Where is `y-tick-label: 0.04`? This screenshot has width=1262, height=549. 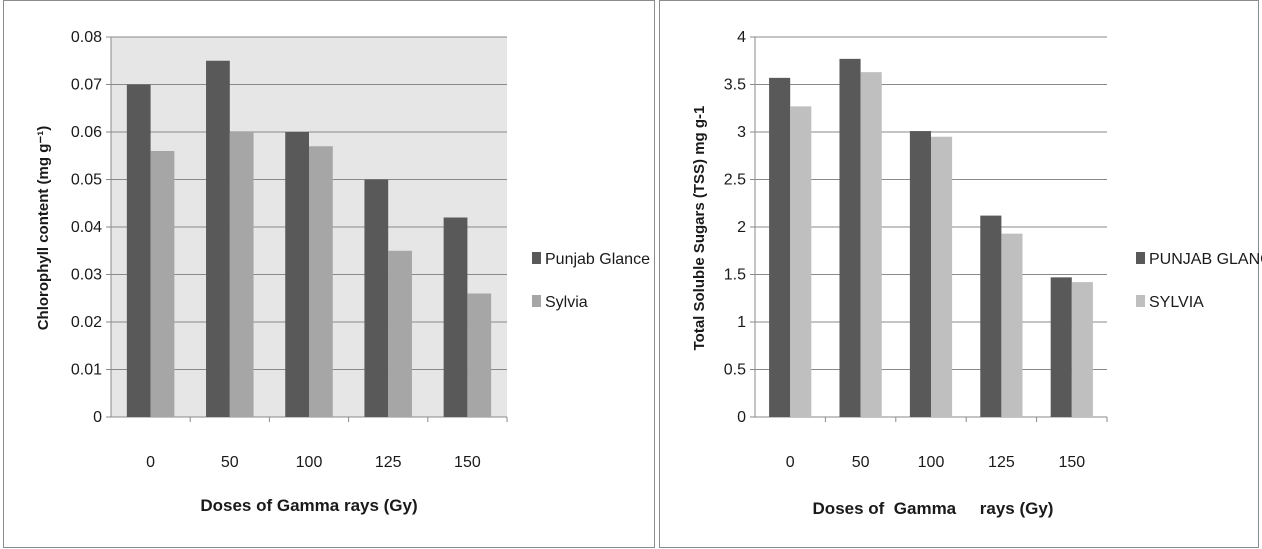
y-tick-label: 0.04 is located at coordinates (86, 227).